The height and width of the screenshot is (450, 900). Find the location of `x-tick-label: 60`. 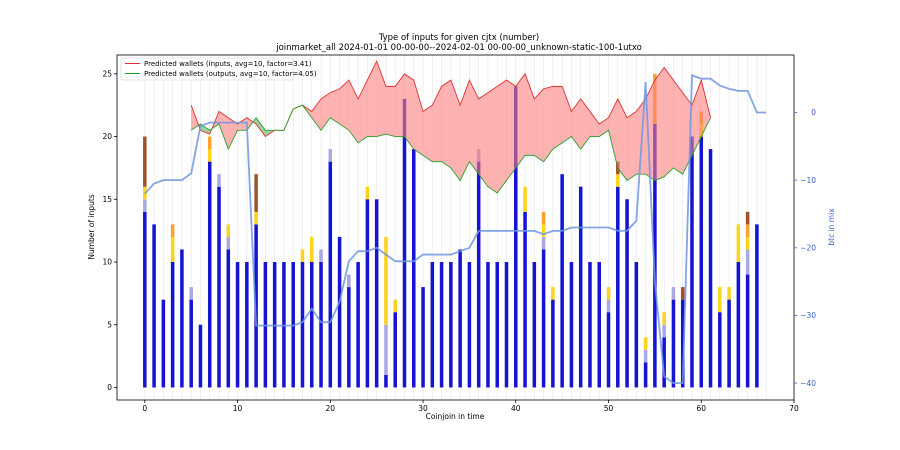

x-tick-label: 60 is located at coordinates (701, 408).